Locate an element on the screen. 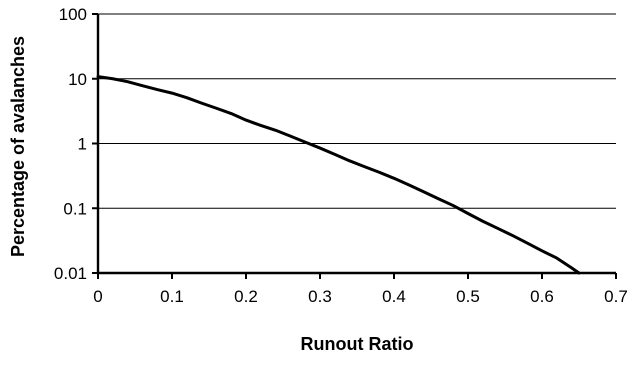 This screenshot has height=366, width=632. y-tick-label-3: 10 is located at coordinates (77, 79).